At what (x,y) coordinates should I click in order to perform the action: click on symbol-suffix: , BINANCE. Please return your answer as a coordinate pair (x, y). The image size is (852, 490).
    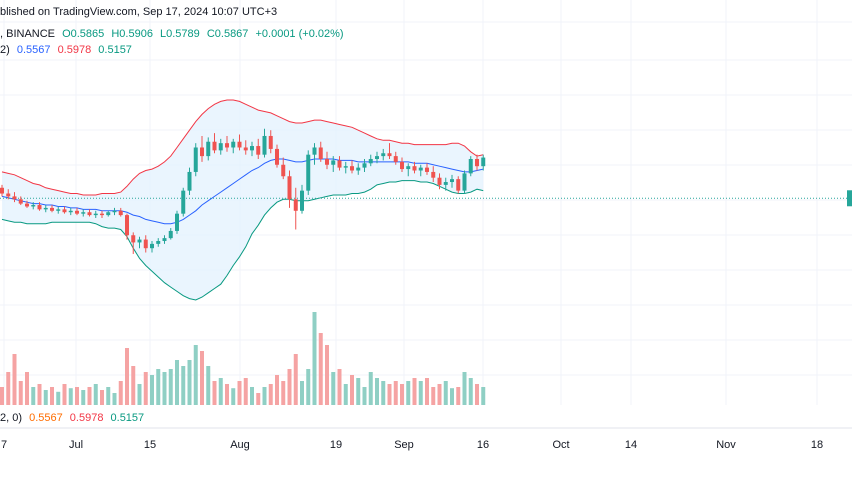
    Looking at the image, I should click on (28, 34).